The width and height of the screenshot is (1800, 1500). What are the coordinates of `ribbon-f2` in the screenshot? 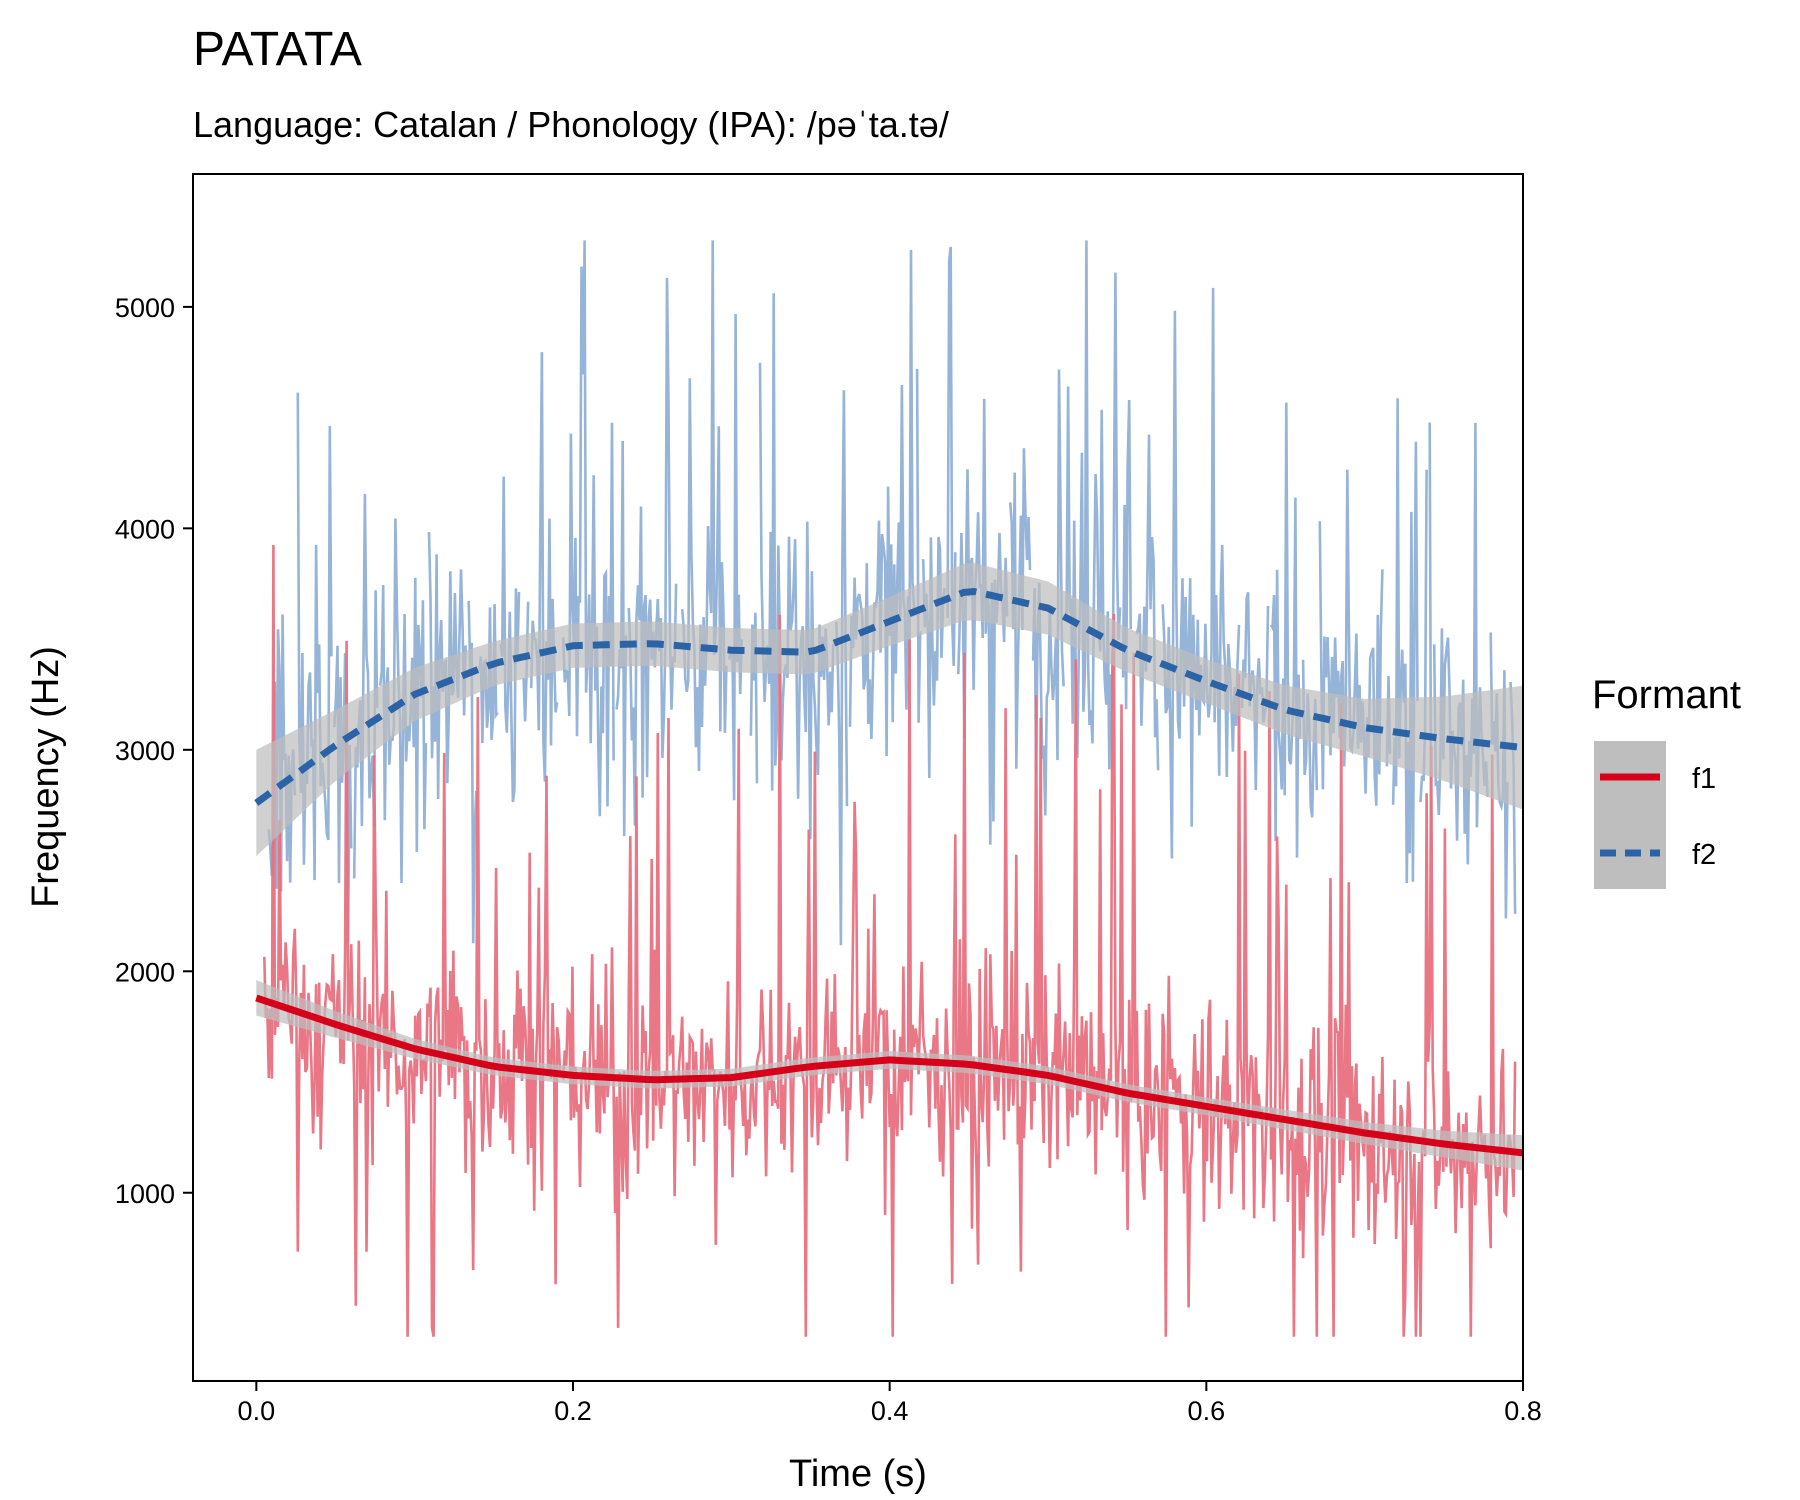 It's located at (889, 709).